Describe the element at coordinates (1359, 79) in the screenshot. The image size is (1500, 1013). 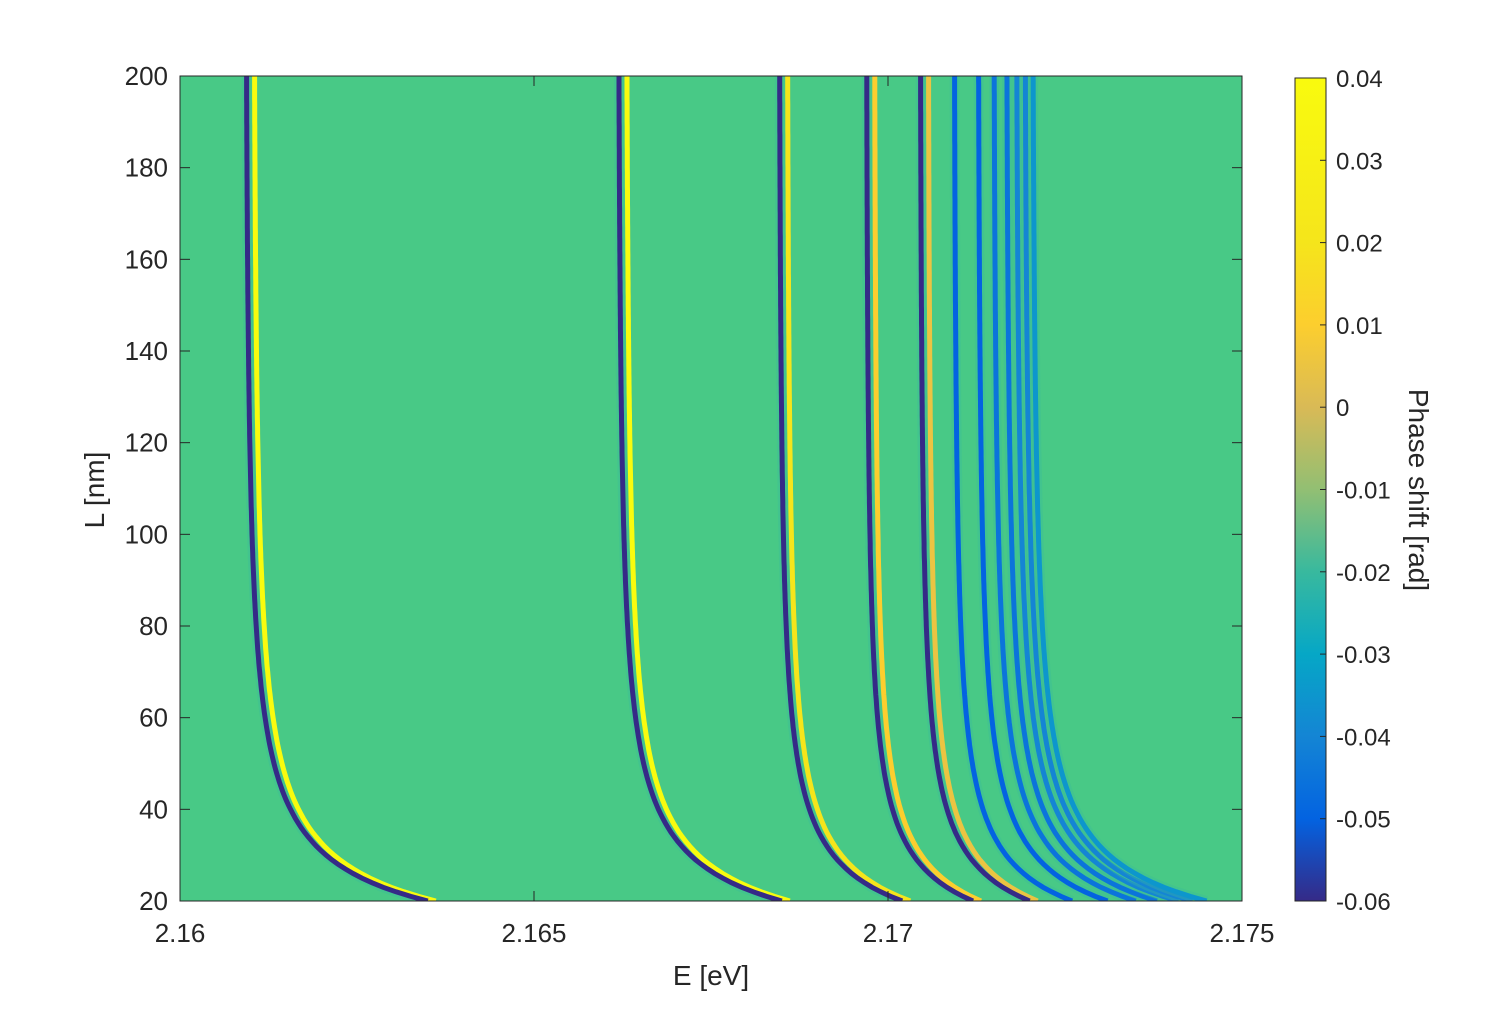
I see `colorbar-tick-label: 0.04` at that location.